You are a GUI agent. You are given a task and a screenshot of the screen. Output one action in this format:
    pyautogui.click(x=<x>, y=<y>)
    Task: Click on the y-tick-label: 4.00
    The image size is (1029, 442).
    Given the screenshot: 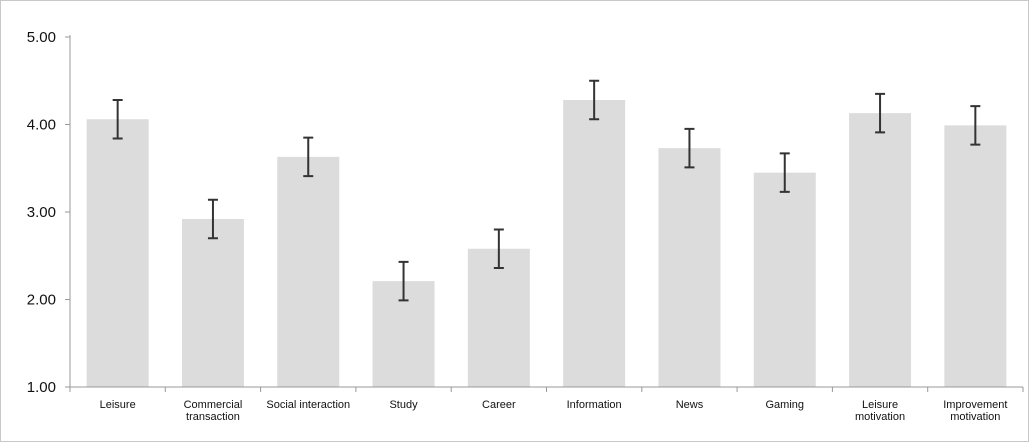 What is the action you would take?
    pyautogui.click(x=41, y=125)
    